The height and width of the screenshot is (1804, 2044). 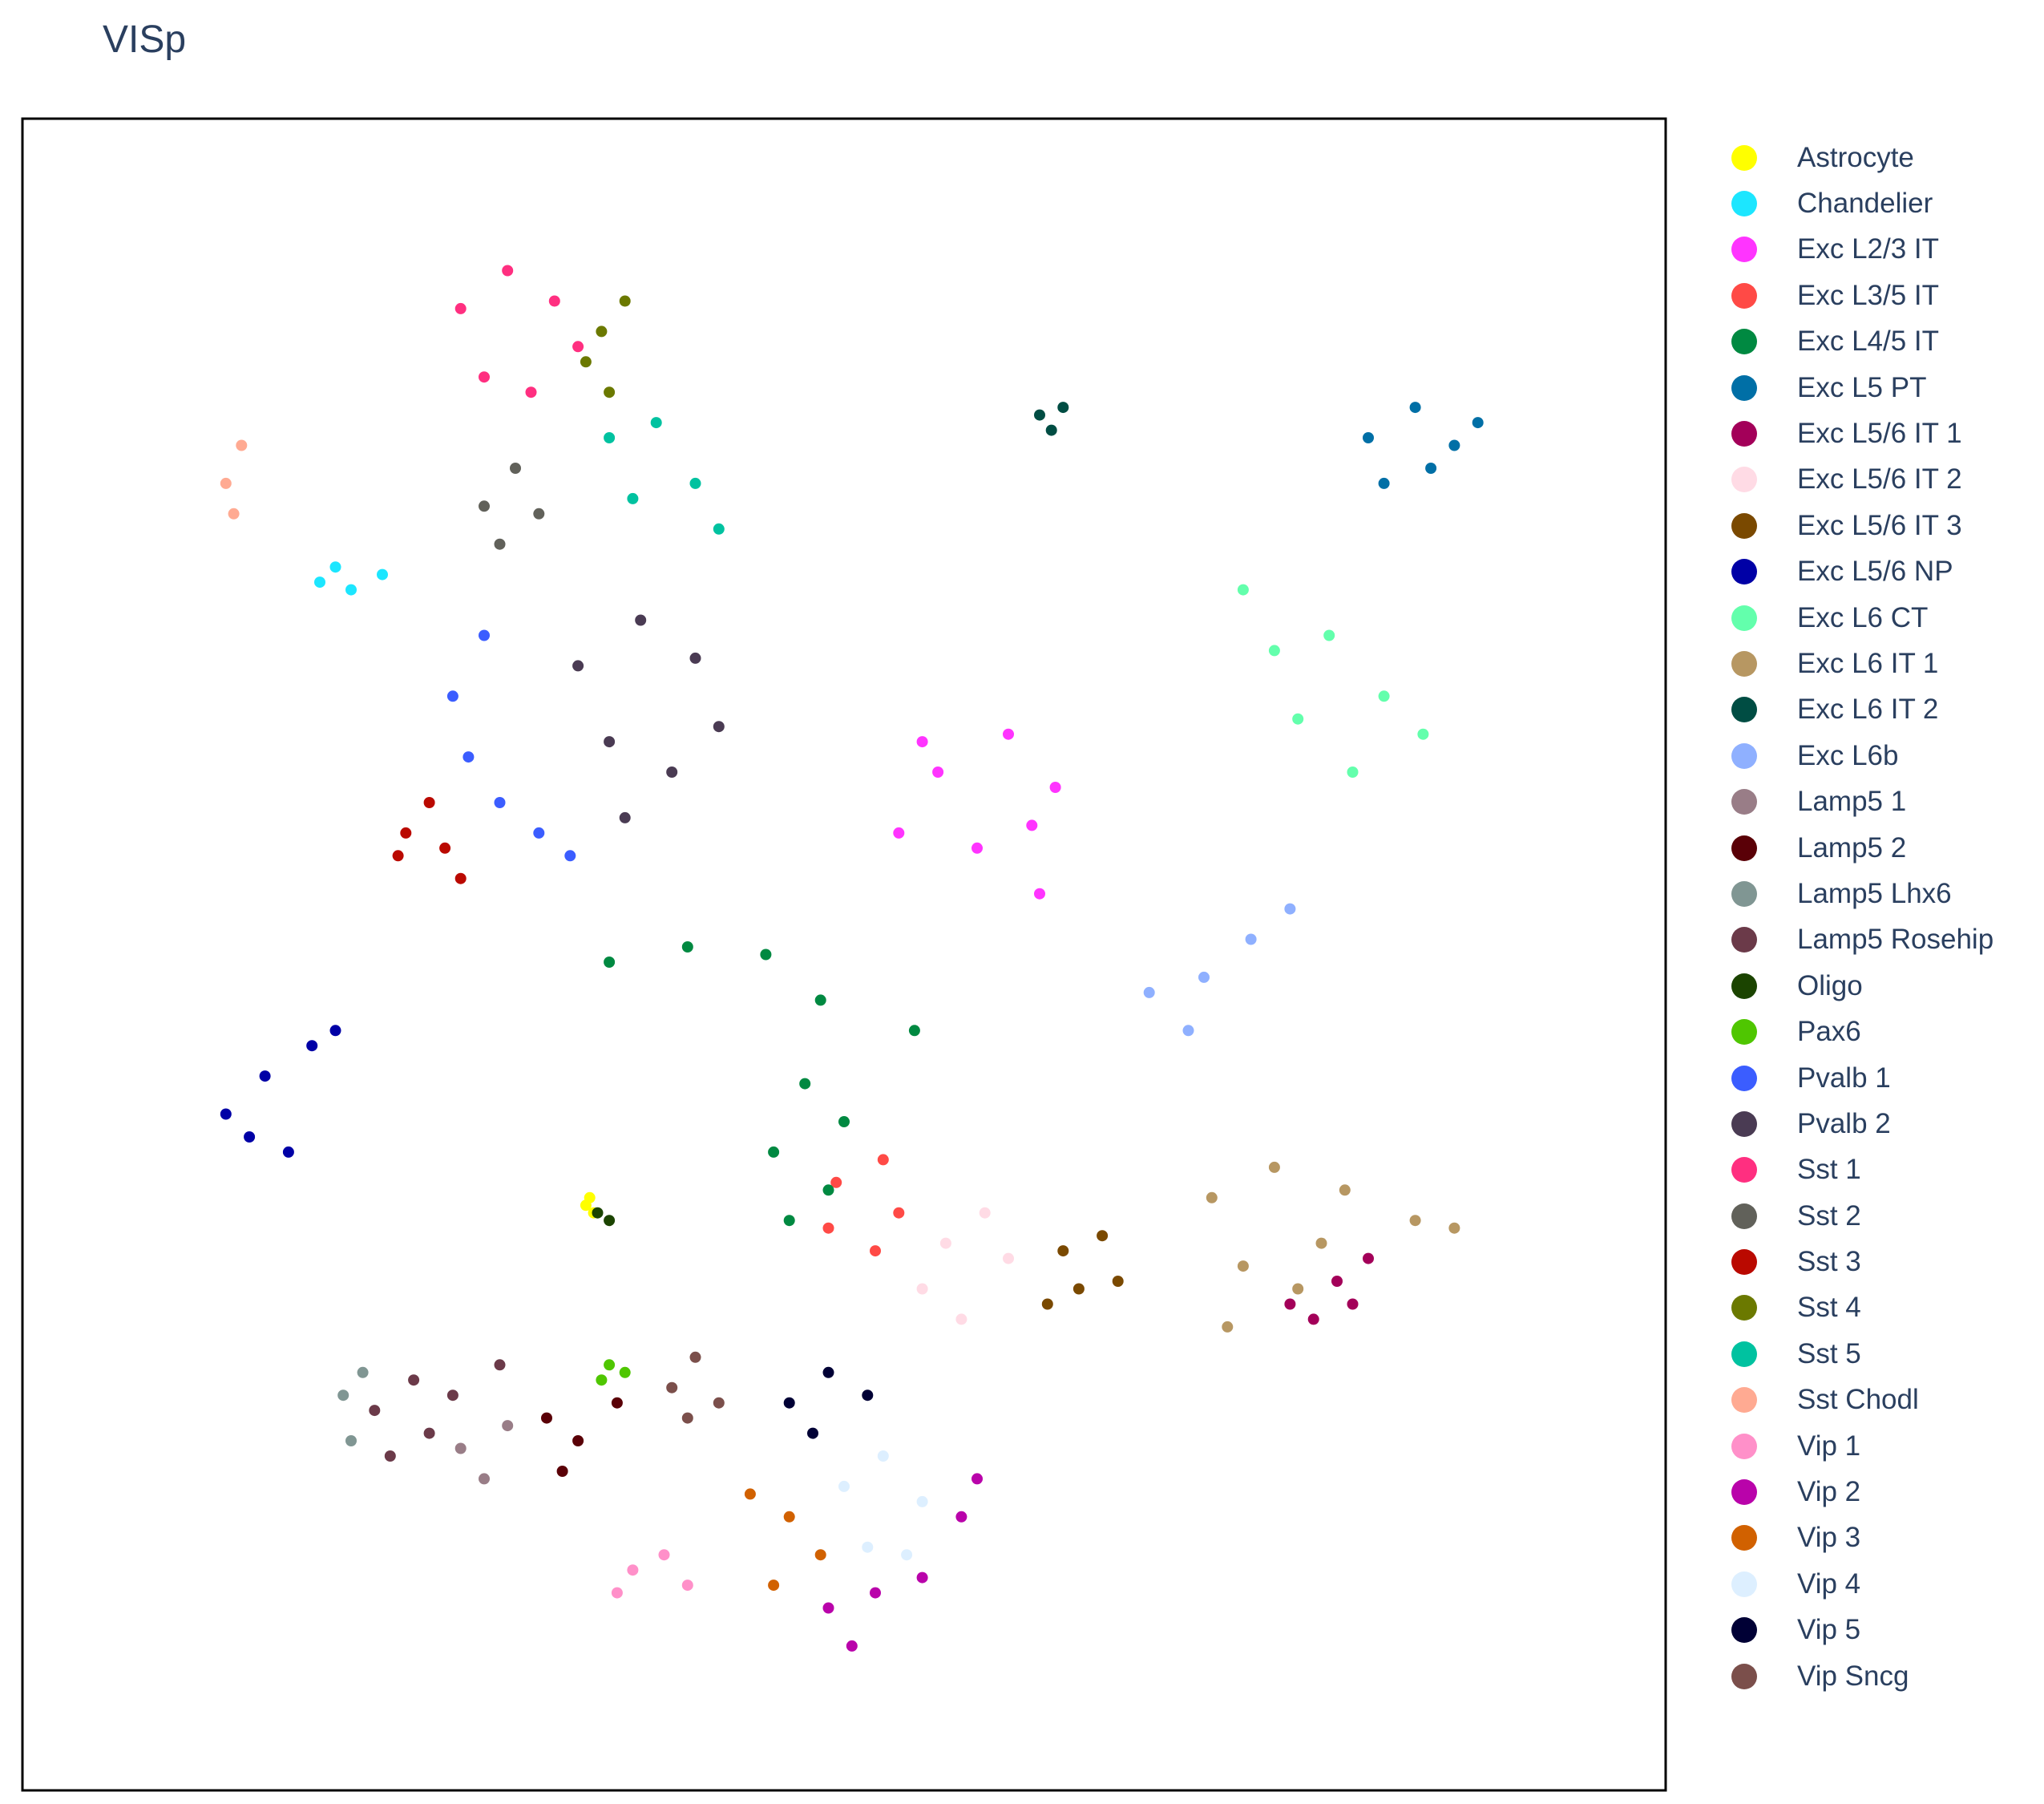 What do you see at coordinates (1858, 986) in the screenshot?
I see `legend-item-oligo: Oligo` at bounding box center [1858, 986].